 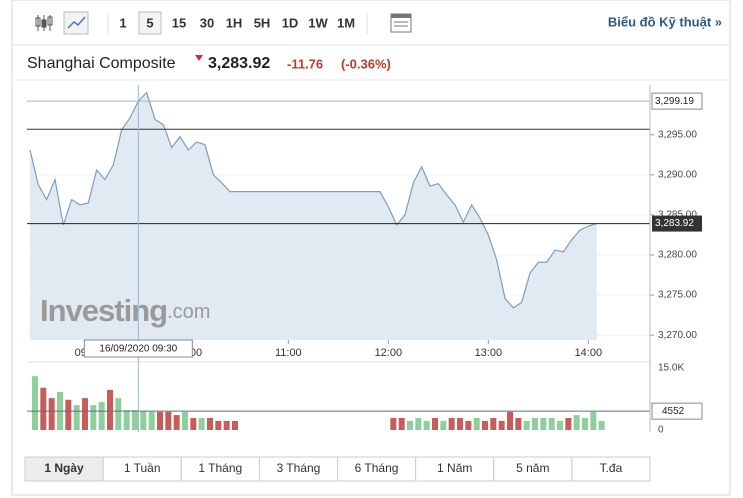 I want to click on table-icon, so click(x=401, y=23).